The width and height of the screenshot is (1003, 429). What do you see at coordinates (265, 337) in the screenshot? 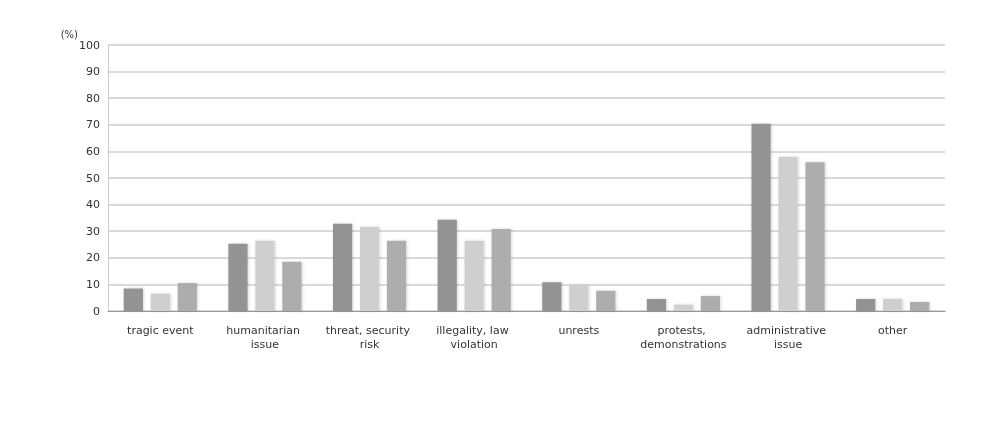
I see `x-tick-label: humanitarian issue` at bounding box center [265, 337].